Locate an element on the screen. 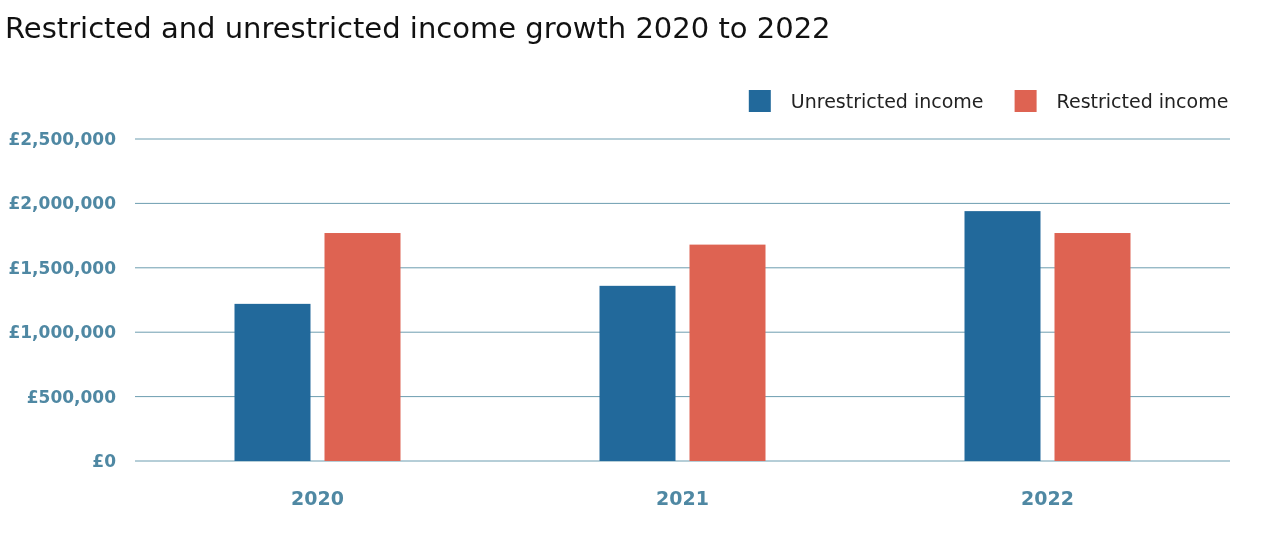 Image resolution: width=1287 pixels, height=549 pixels. x-tick-label: 2020 is located at coordinates (317, 498).